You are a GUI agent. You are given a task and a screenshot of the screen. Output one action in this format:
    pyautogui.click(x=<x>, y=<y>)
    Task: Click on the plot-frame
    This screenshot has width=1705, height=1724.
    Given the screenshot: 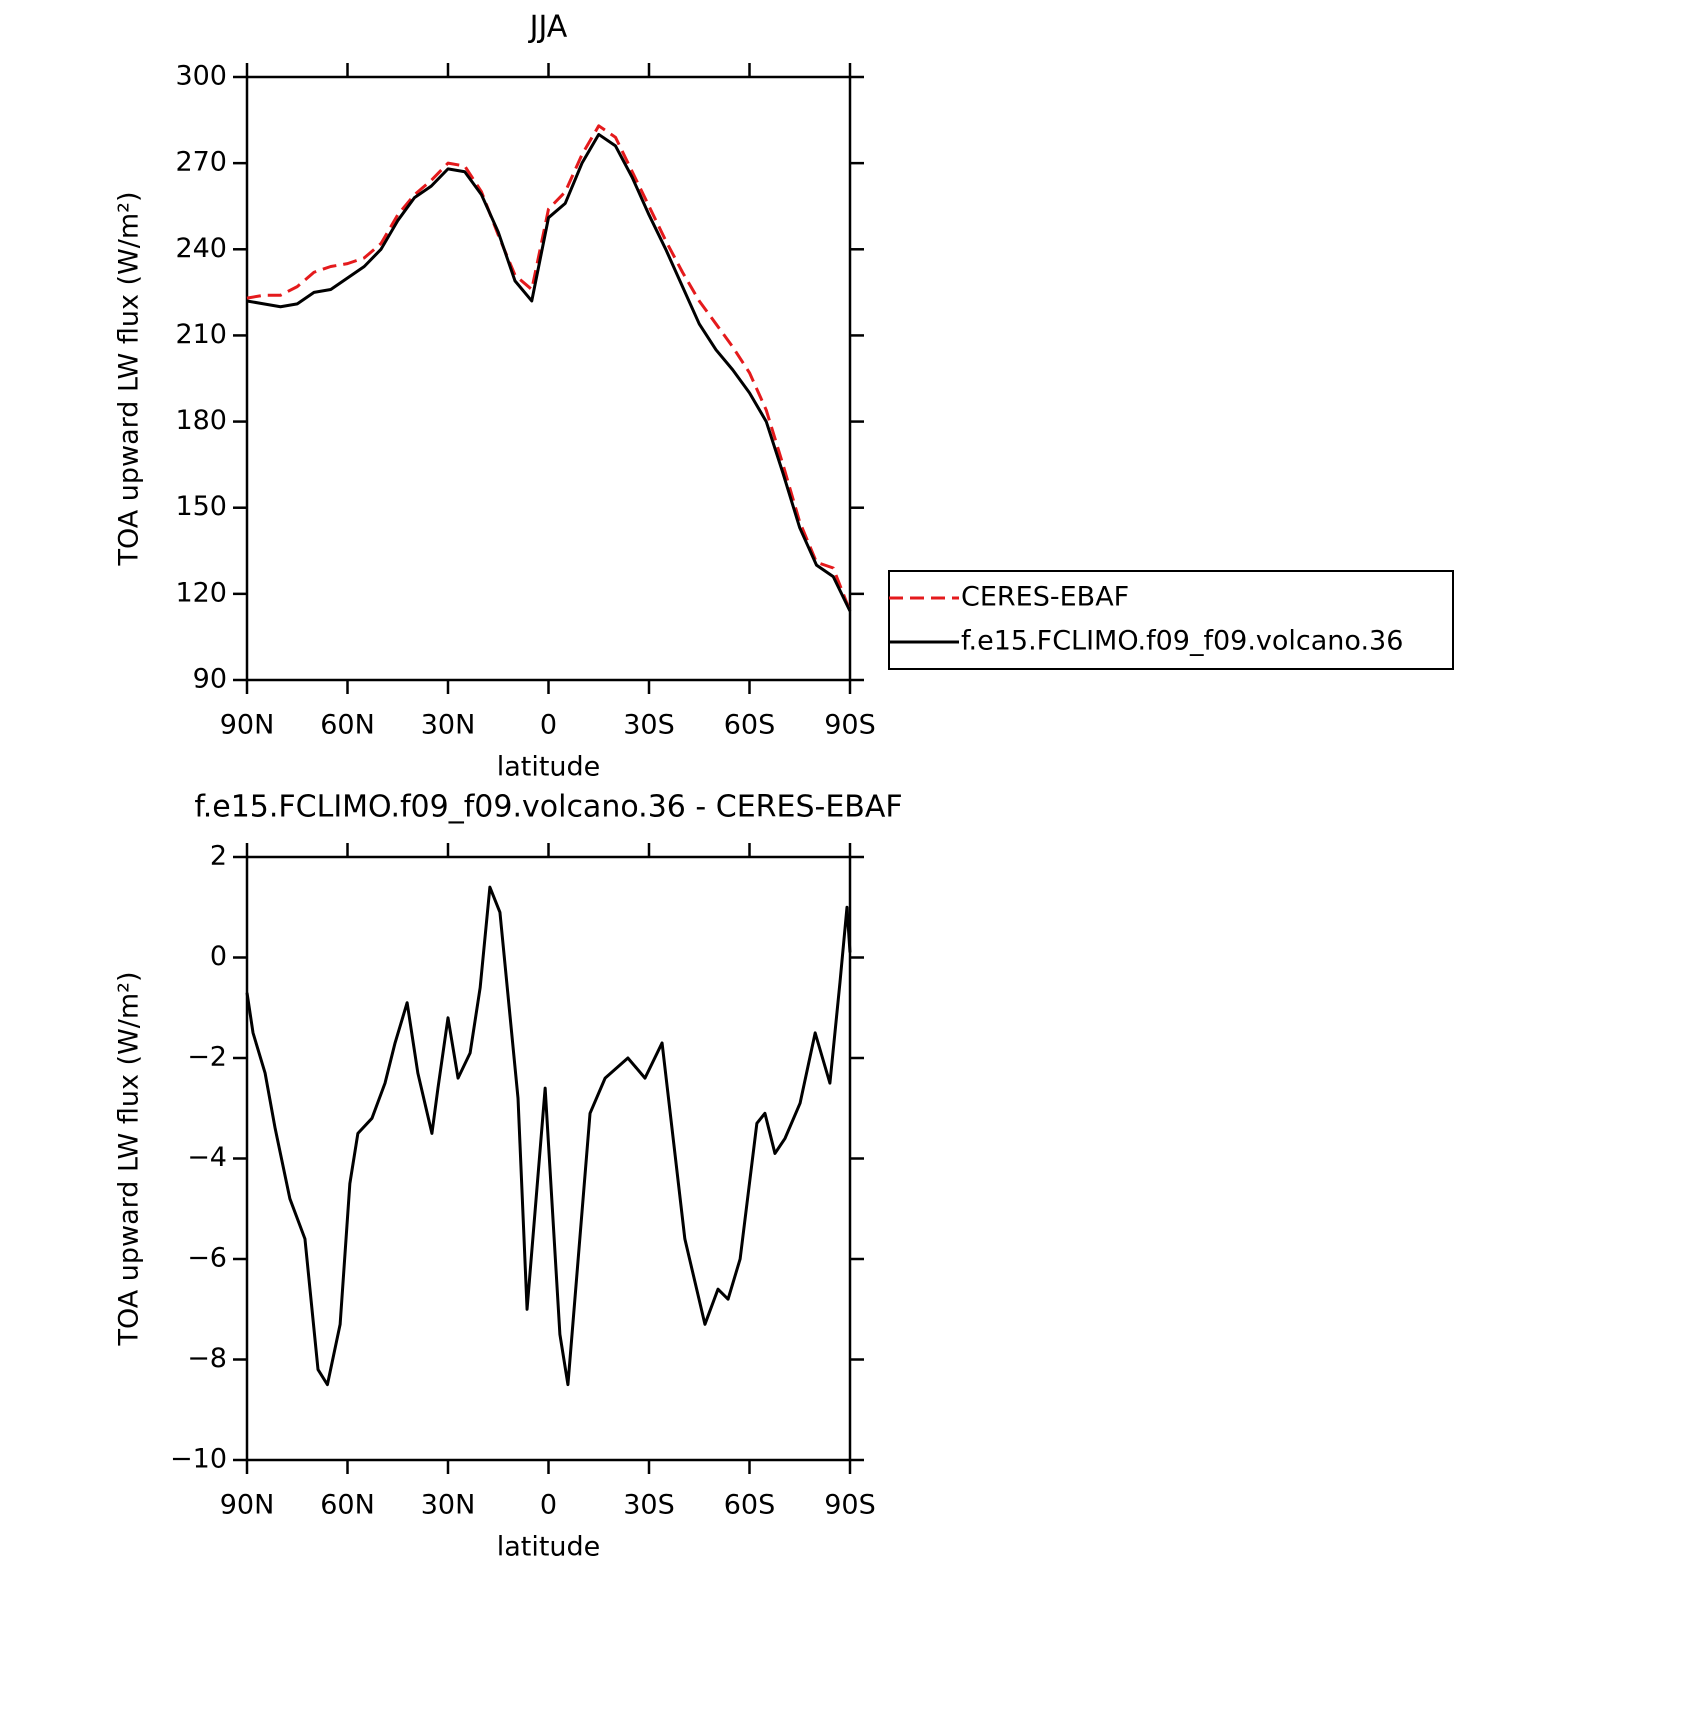 What is the action you would take?
    pyautogui.click(x=548, y=378)
    